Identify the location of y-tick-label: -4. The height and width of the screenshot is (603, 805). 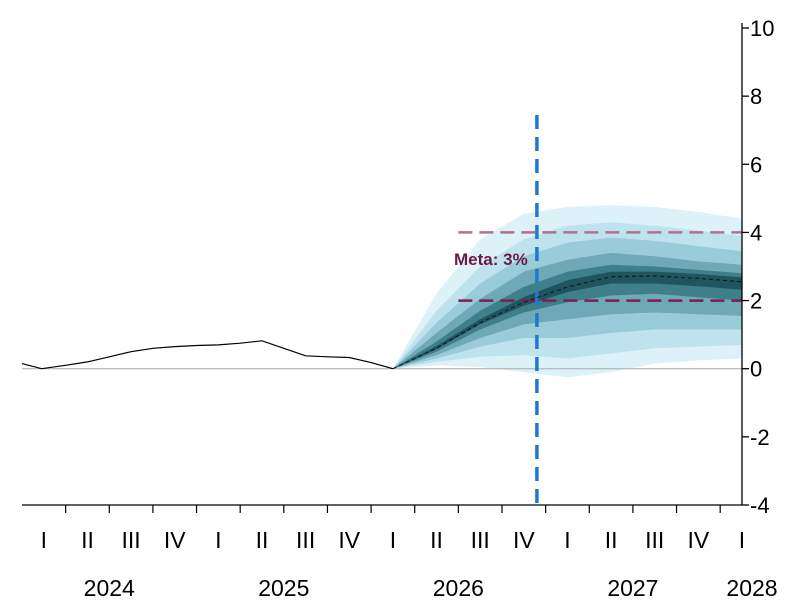
(760, 505).